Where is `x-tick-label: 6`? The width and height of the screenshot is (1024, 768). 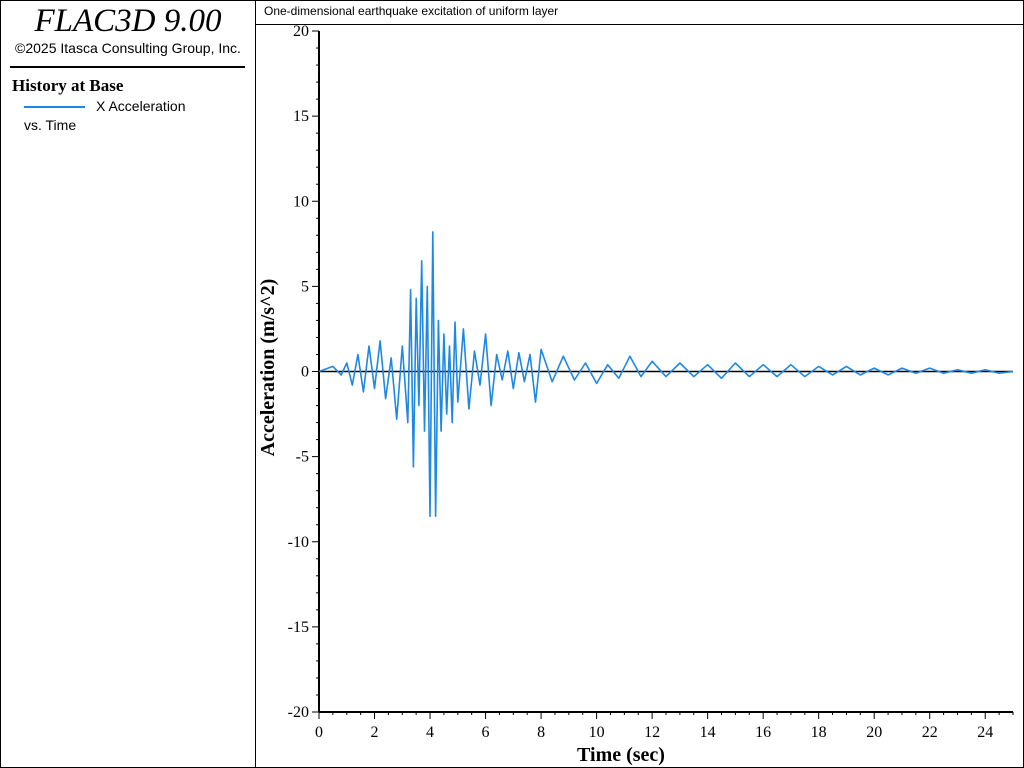 x-tick-label: 6 is located at coordinates (486, 732).